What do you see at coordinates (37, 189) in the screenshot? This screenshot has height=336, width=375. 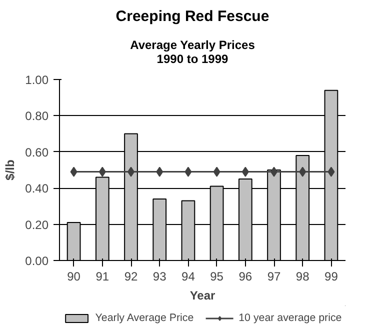 I see `y-tick-label: 0.40` at bounding box center [37, 189].